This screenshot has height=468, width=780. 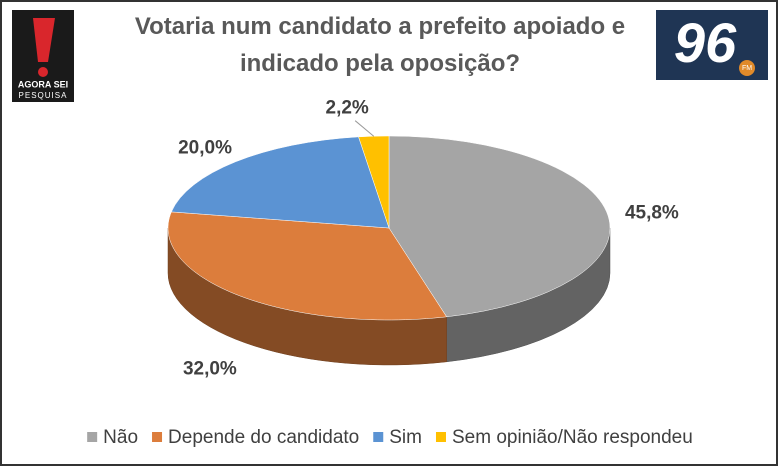 I want to click on logo-right: 96 FM, so click(x=712, y=45).